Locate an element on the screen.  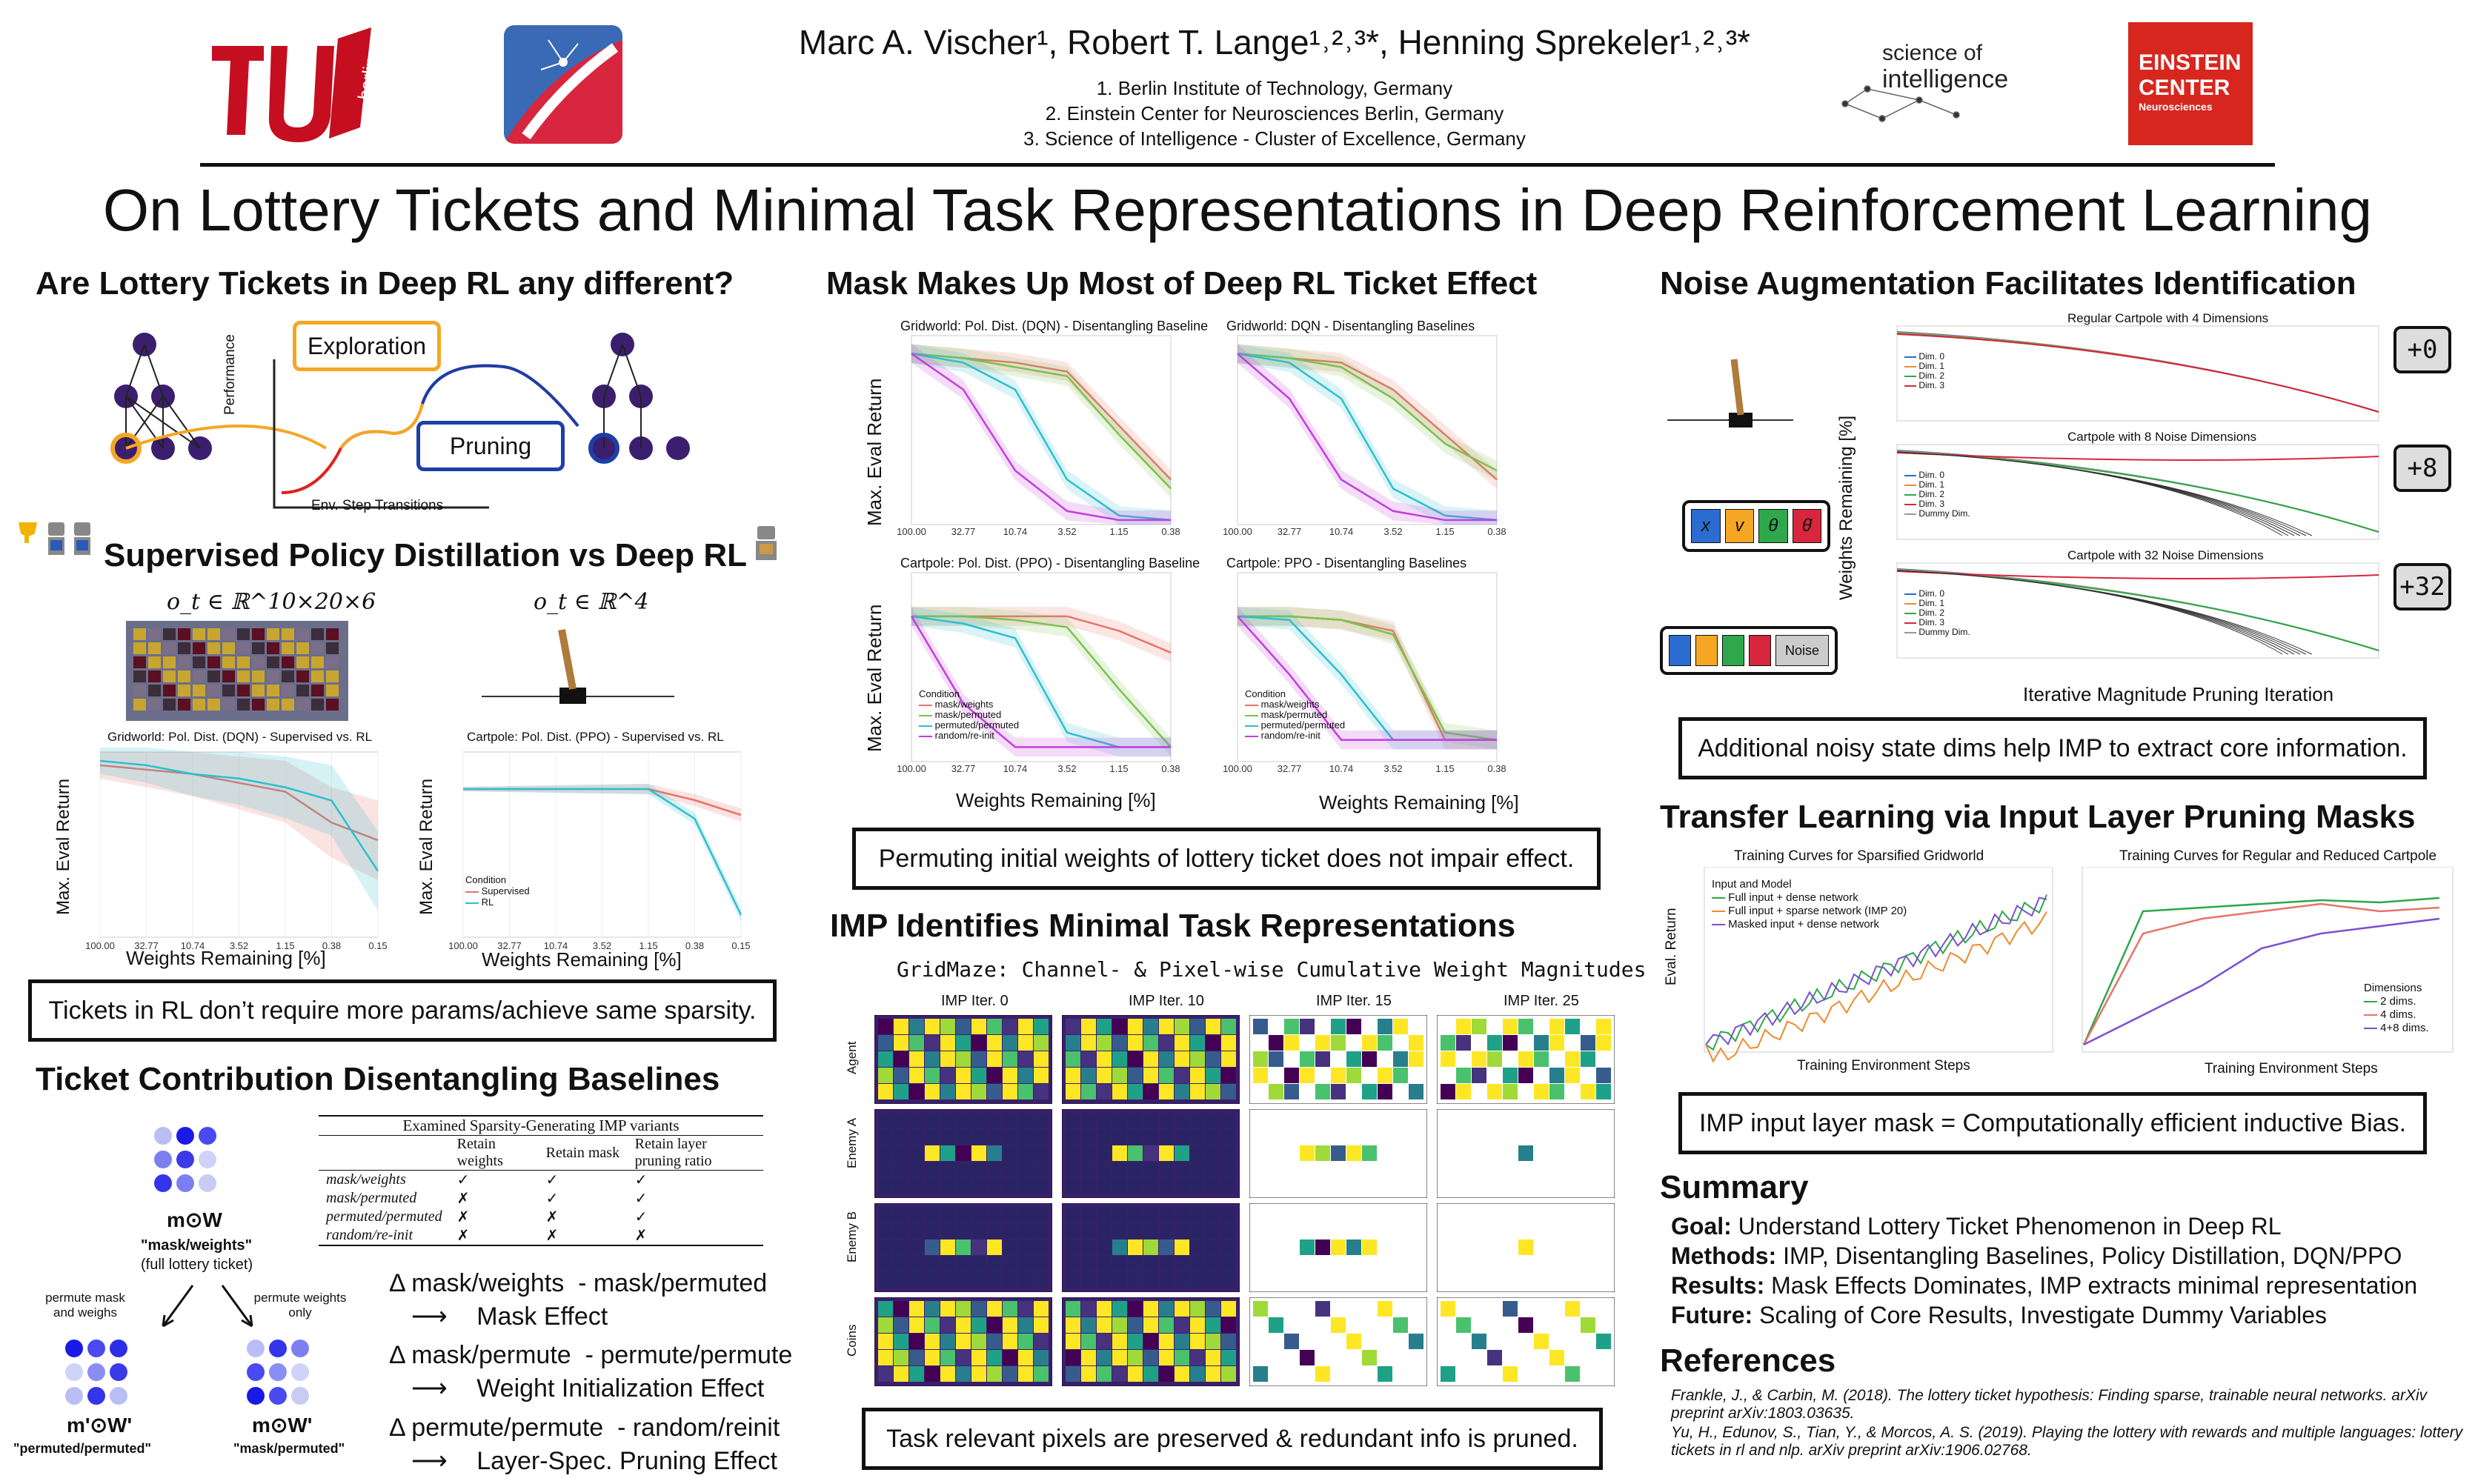
legend: Dimensions 2 dims. 4 dims. 4+8 dims. is located at coordinates (2396, 1008).